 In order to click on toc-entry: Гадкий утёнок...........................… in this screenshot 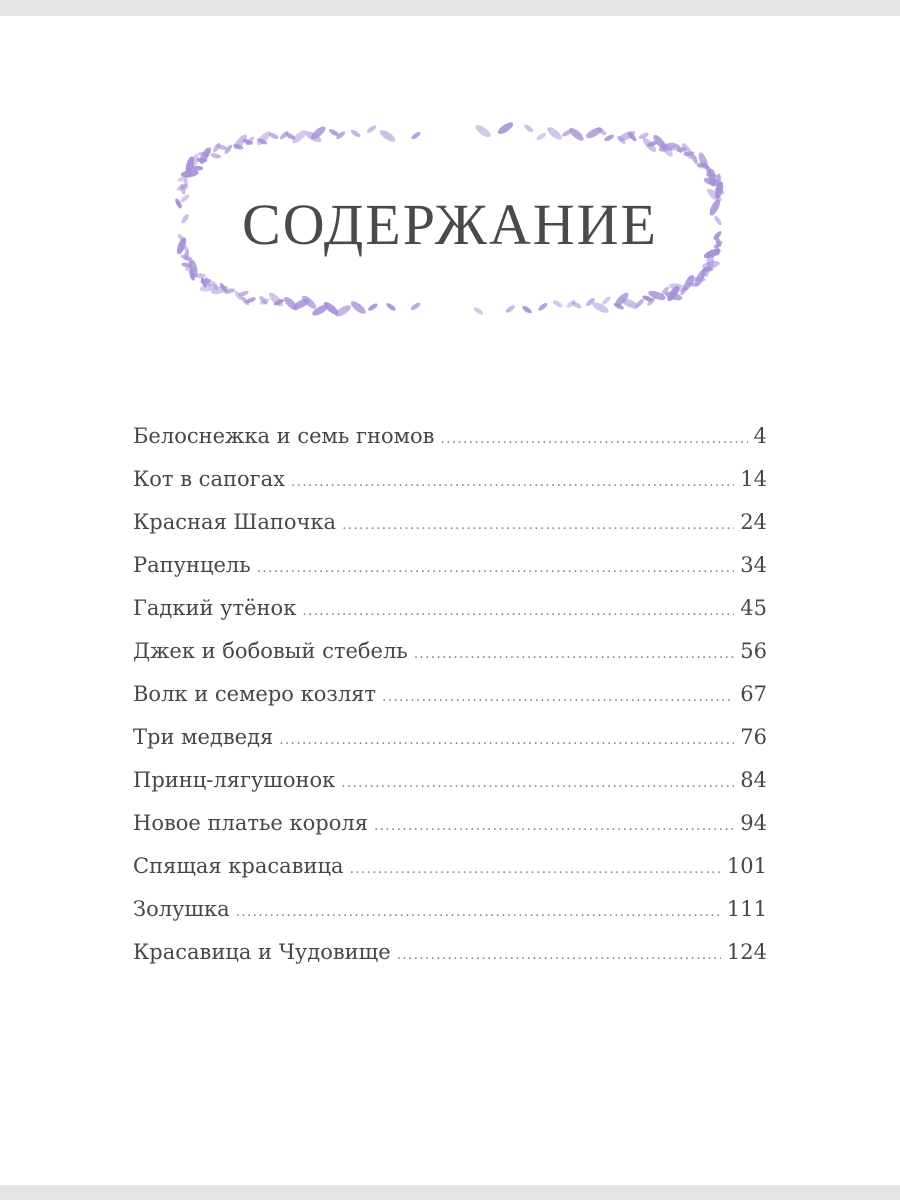, I will do `click(450, 617)`.